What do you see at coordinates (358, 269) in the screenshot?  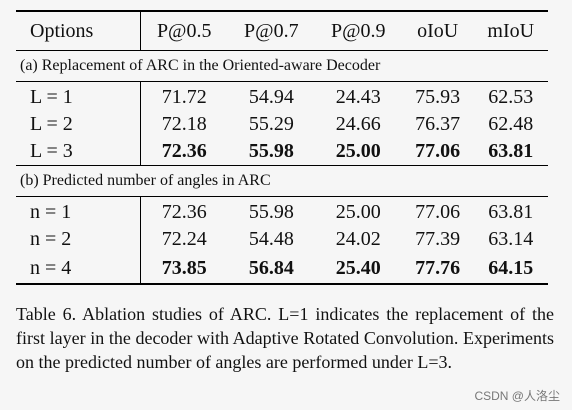 I see `cell-p09: 25.40` at bounding box center [358, 269].